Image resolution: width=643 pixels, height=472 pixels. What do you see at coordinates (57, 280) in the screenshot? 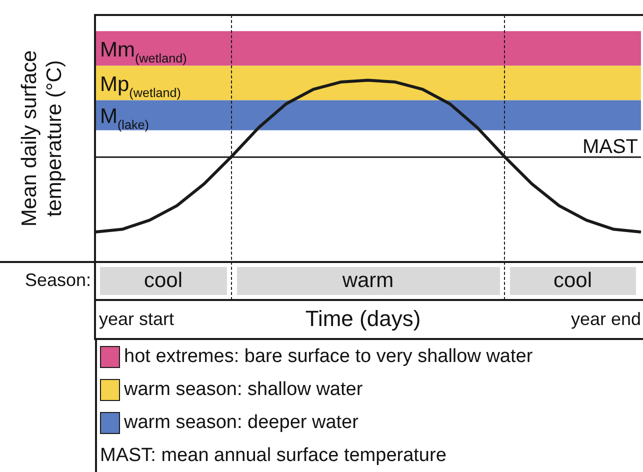
I see `text: Season:` at bounding box center [57, 280].